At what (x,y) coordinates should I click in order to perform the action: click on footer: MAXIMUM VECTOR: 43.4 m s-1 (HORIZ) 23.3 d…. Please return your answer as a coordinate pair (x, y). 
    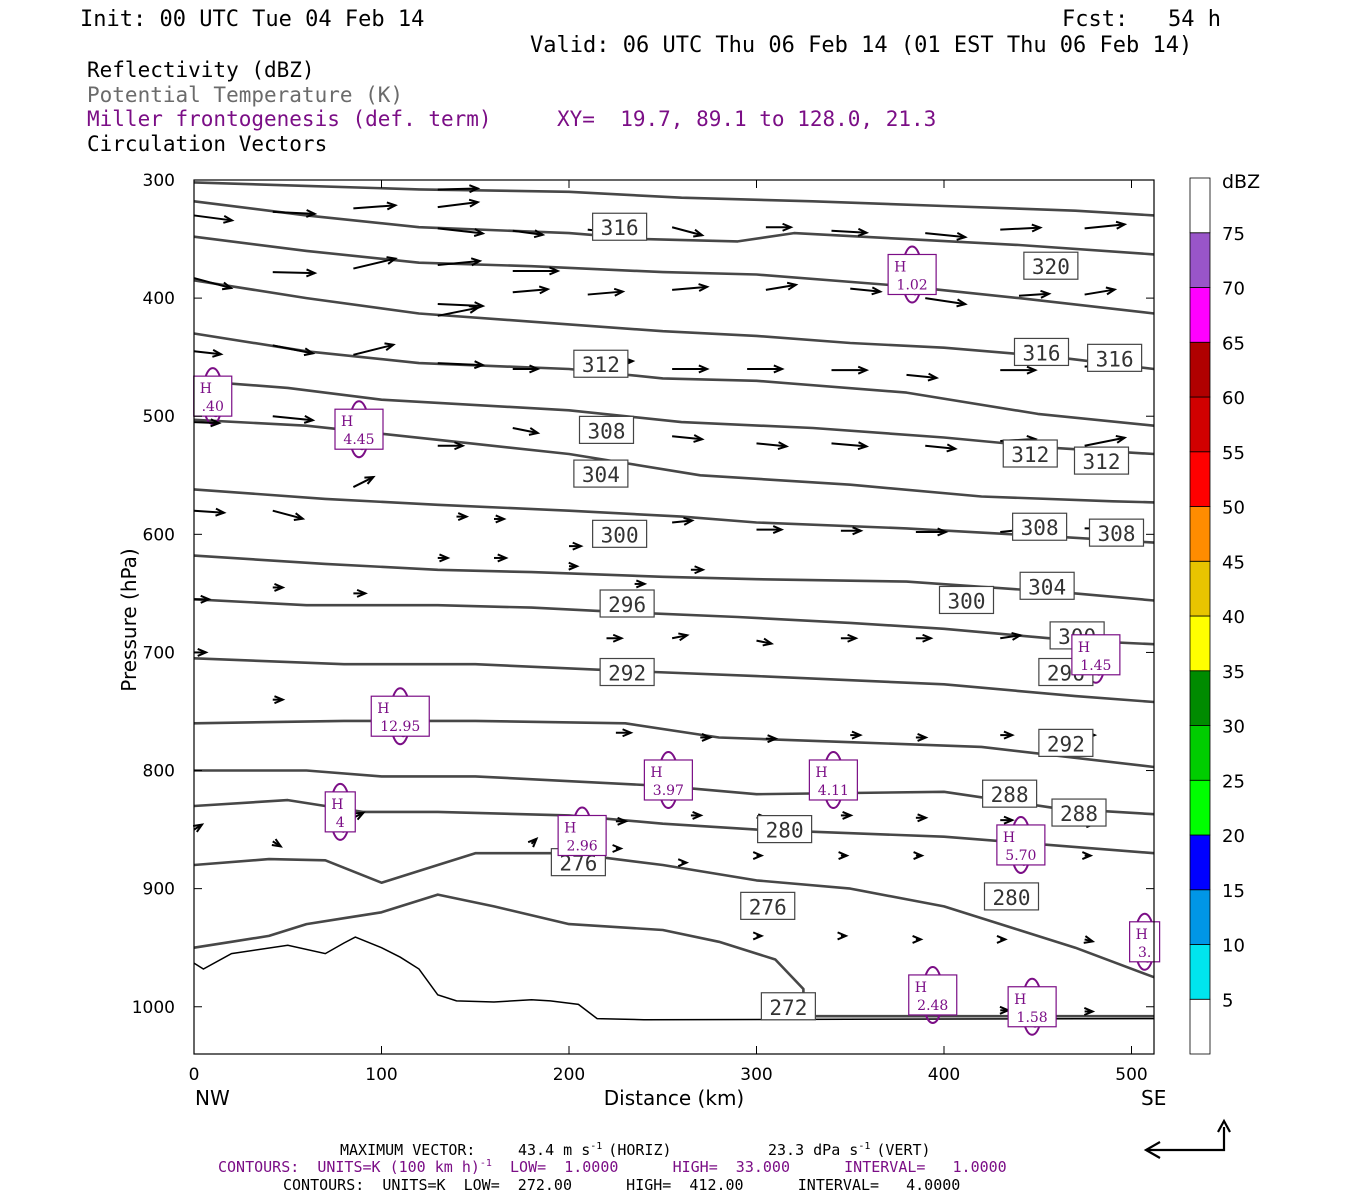
    Looking at the image, I should click on (724, 1156).